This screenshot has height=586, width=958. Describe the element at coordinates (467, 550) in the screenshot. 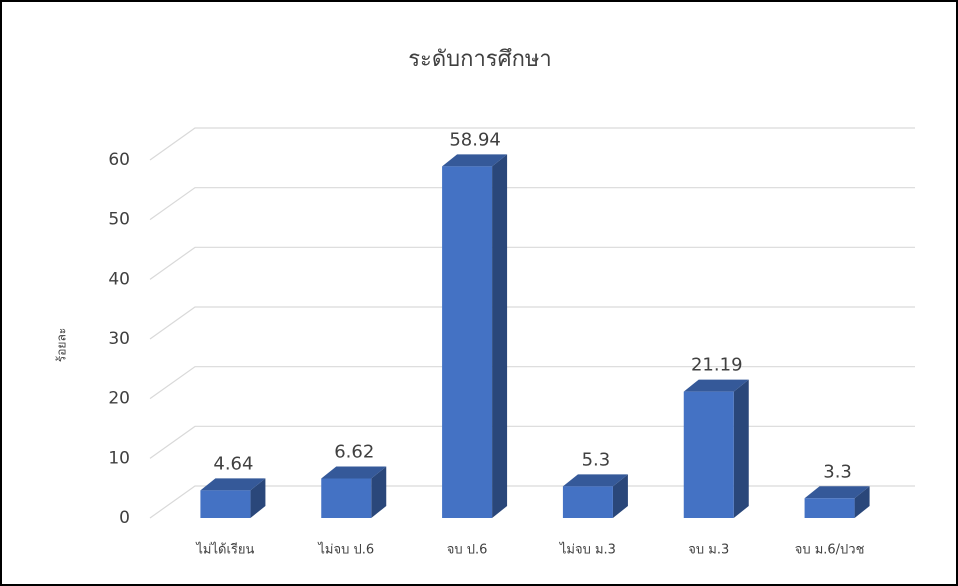

I see `x-tick-label: จบ ป.6` at that location.